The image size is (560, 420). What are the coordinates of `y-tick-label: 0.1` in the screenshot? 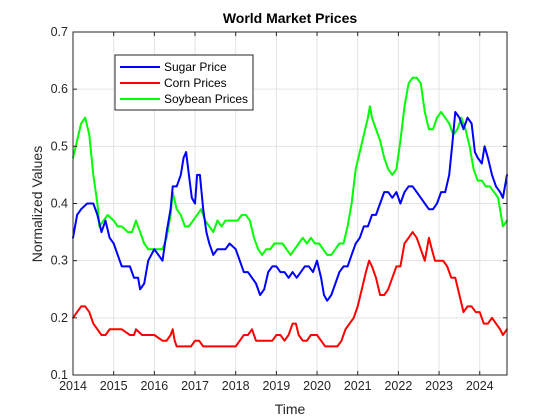 It's located at (59, 375).